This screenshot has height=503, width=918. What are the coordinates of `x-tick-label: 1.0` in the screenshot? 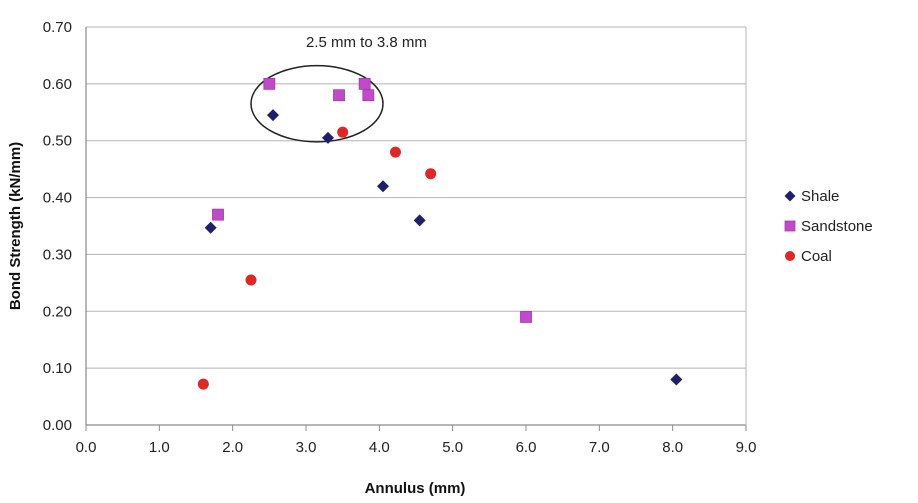 It's located at (159, 447).